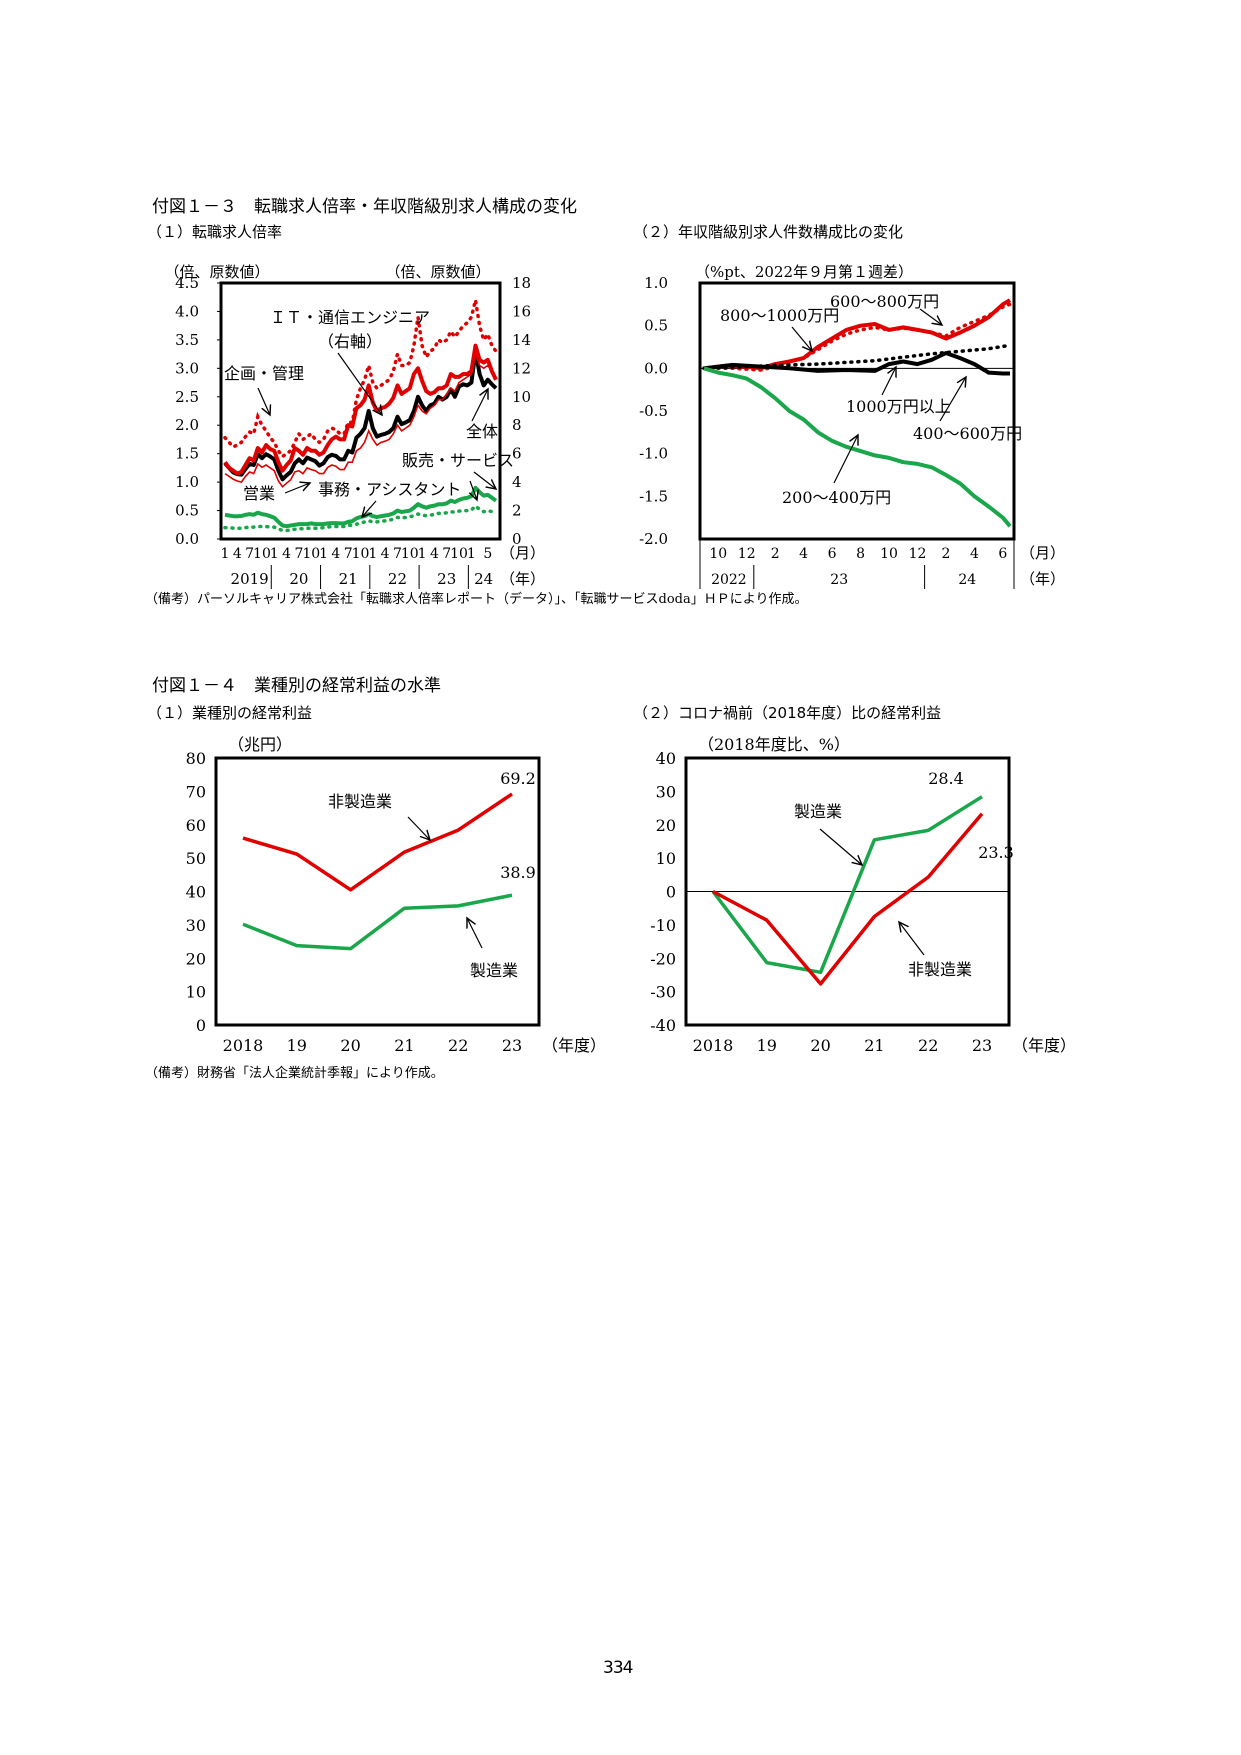 The height and width of the screenshot is (1755, 1241). What do you see at coordinates (201, 1025) in the screenshot?
I see `y-tick-label: 0` at bounding box center [201, 1025].